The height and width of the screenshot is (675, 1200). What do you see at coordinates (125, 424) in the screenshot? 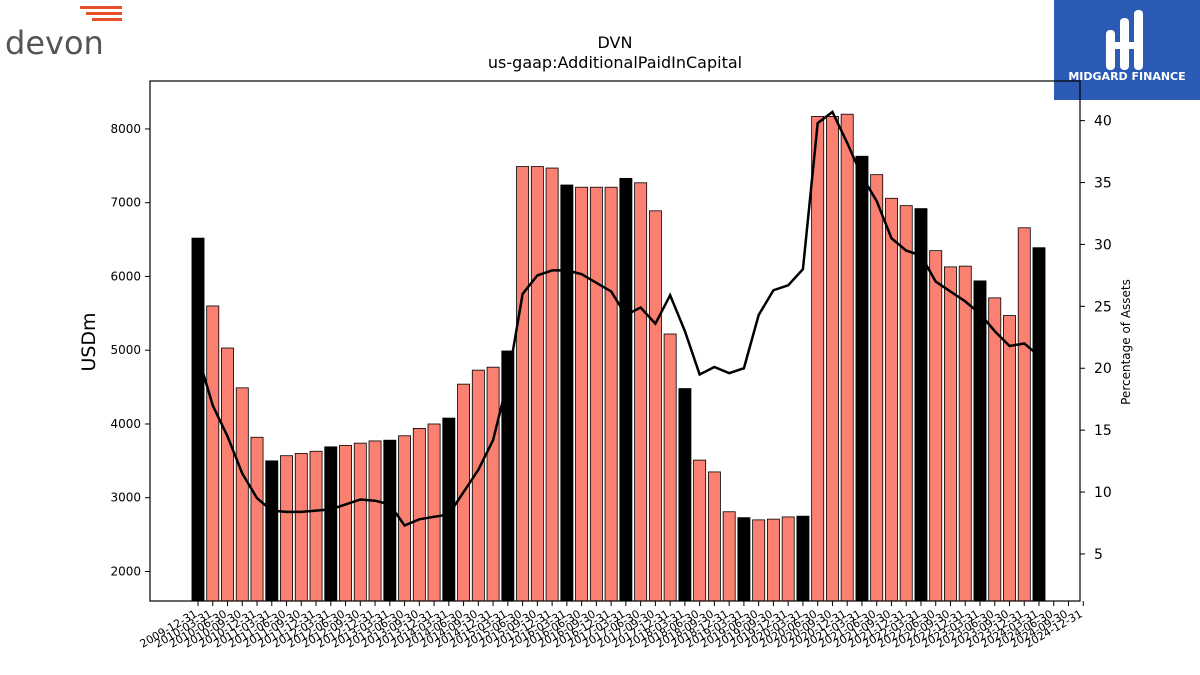
I see `y-tick-label: 4000` at bounding box center [125, 424].